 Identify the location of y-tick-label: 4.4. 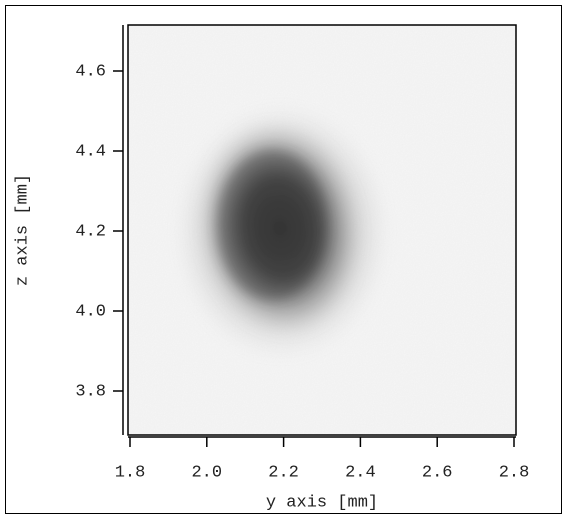
(90, 151).